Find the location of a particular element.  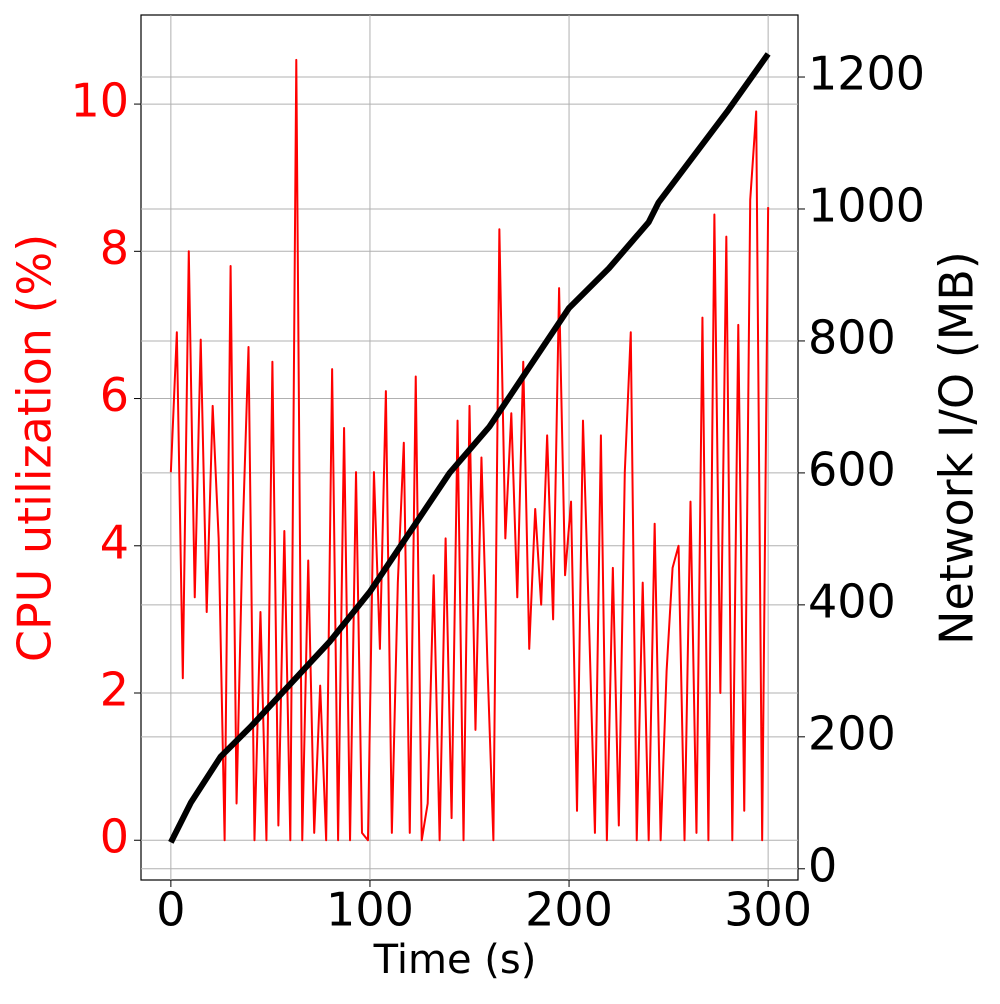

y-tick-label: 0 is located at coordinates (114, 837).